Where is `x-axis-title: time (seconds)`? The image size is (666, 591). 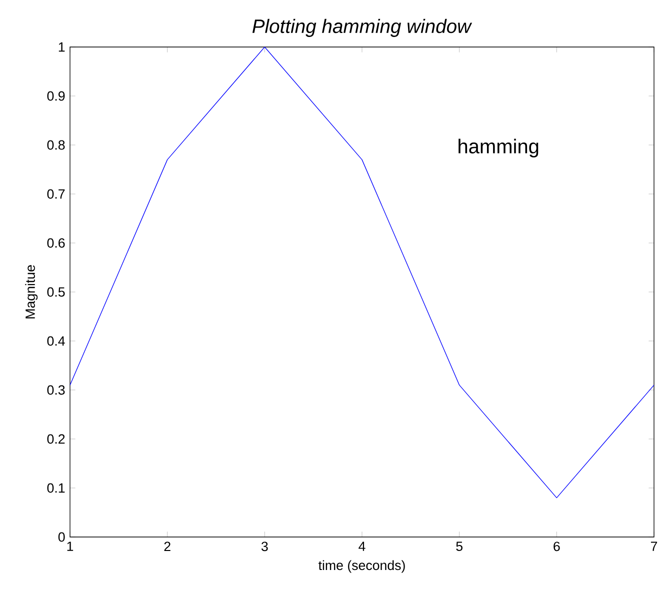
x-axis-title: time (seconds) is located at coordinates (361, 566).